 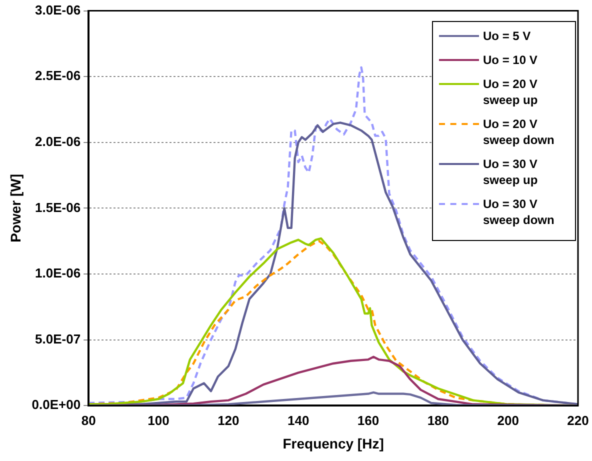 I want to click on legend-label: Uo = 20 V sweep up, so click(x=511, y=92).